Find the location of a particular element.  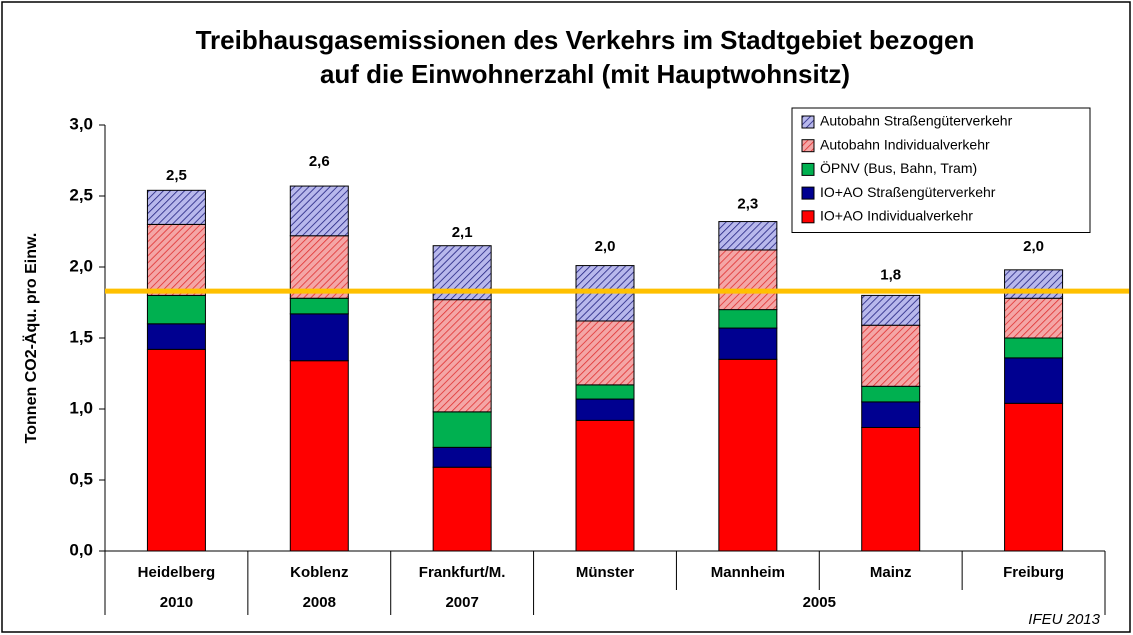

total-label: 2,3 is located at coordinates (747, 203).